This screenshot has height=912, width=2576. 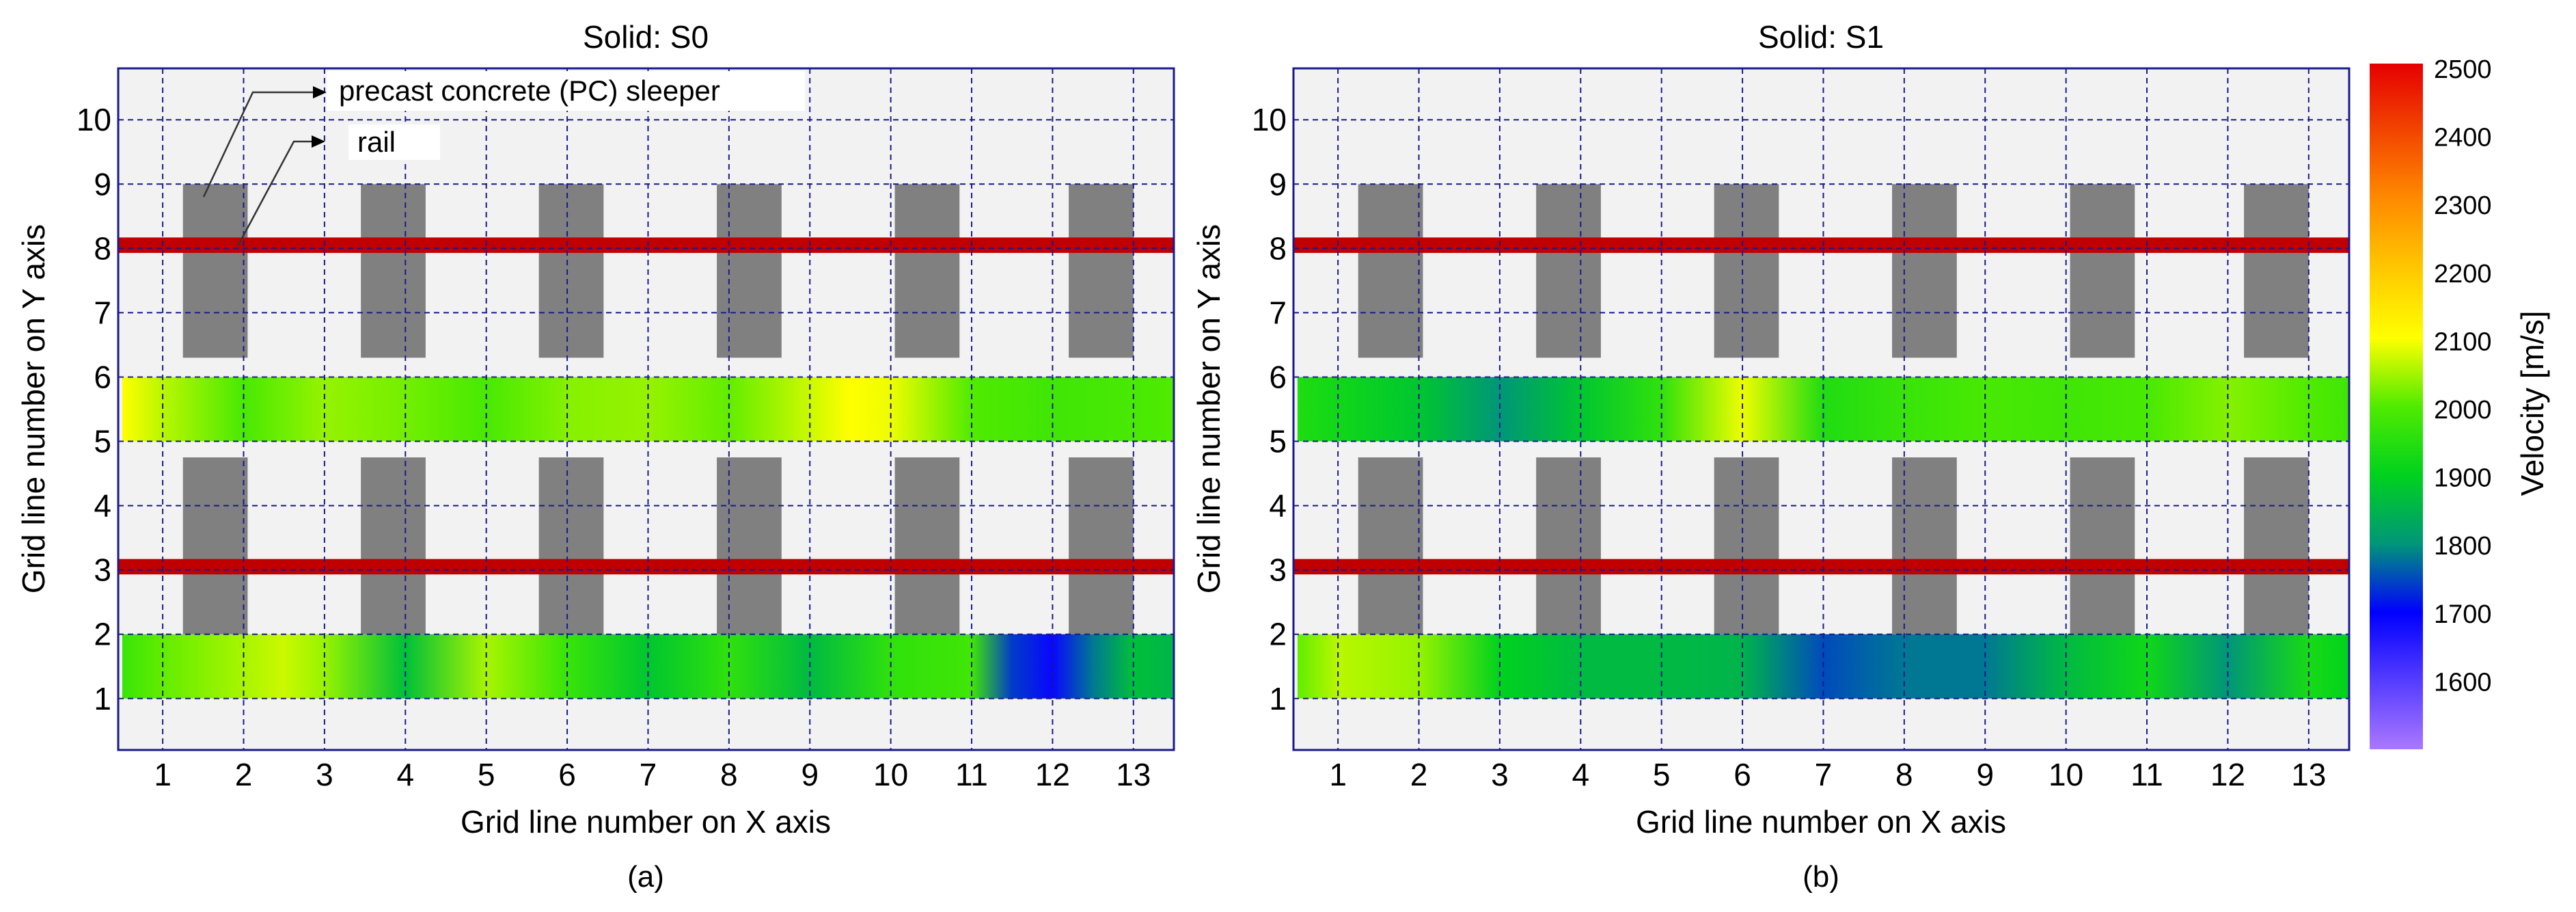 What do you see at coordinates (486, 774) in the screenshot?
I see `x-tick-label: 5` at bounding box center [486, 774].